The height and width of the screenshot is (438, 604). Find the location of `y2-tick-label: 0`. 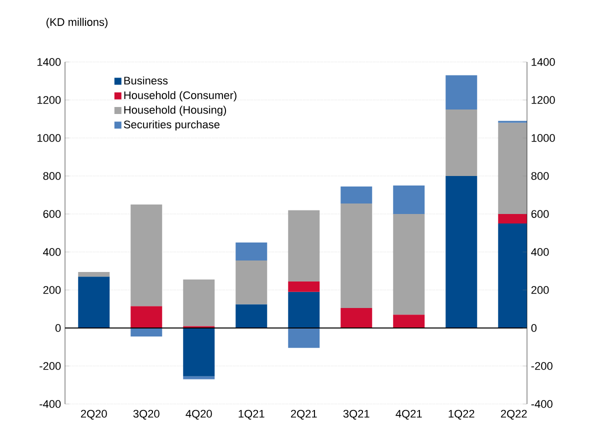

y2-tick-label: 0 is located at coordinates (534, 328).